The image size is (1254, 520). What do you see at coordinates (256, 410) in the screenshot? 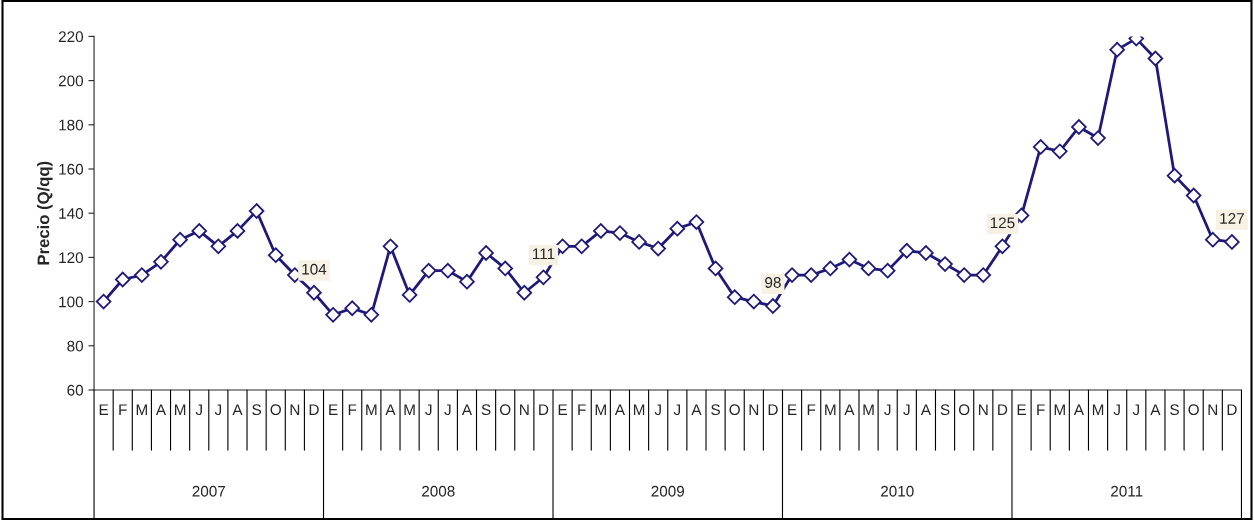
I see `x-tick-label: S` at bounding box center [256, 410].